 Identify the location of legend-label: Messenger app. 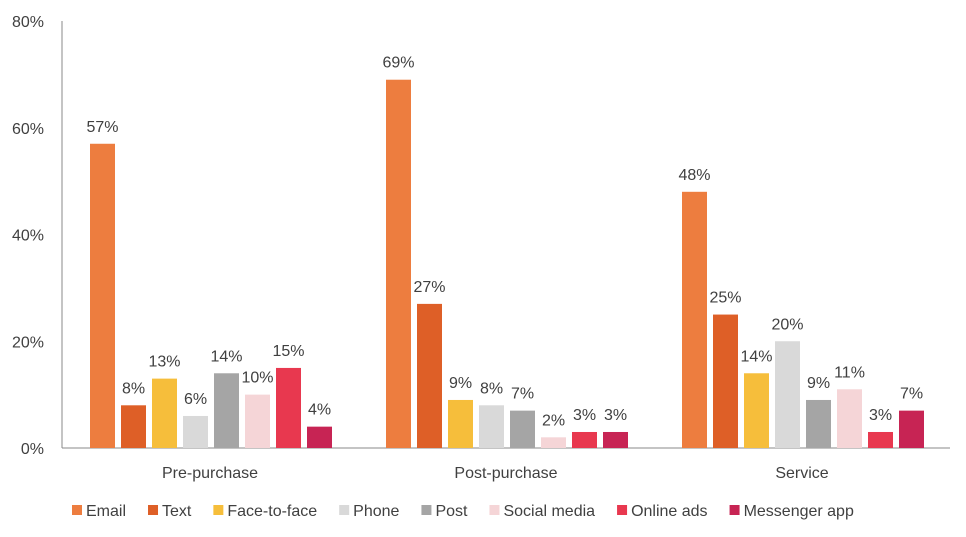
(799, 511).